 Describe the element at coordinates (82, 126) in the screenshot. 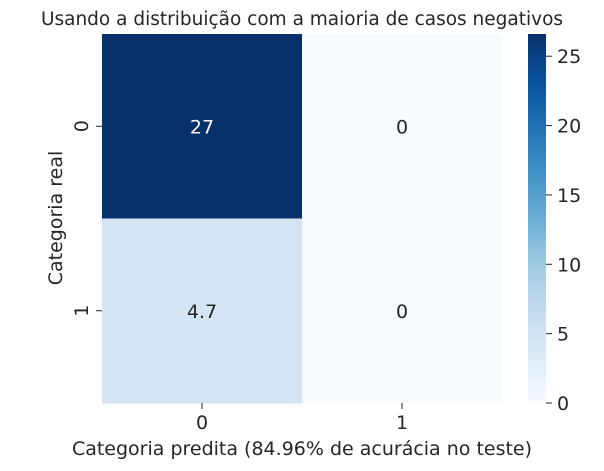

I see `y-tick-label: 0` at that location.